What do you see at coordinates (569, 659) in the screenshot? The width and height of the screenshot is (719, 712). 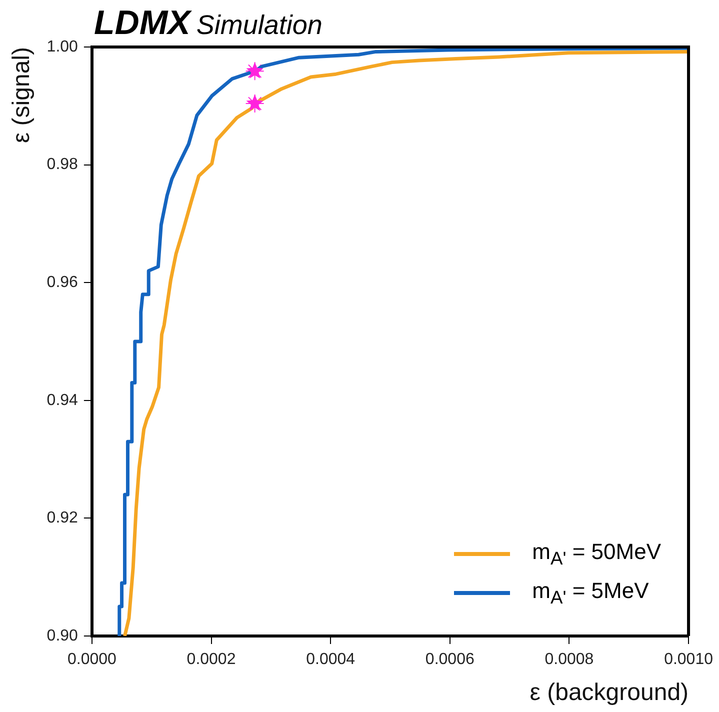 I see `x-tick-label: 0.0008` at bounding box center [569, 659].